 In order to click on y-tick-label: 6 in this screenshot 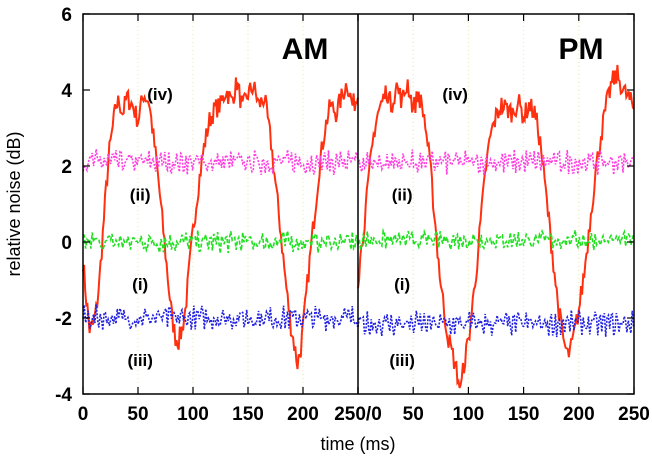, I will do `click(66, 15)`.